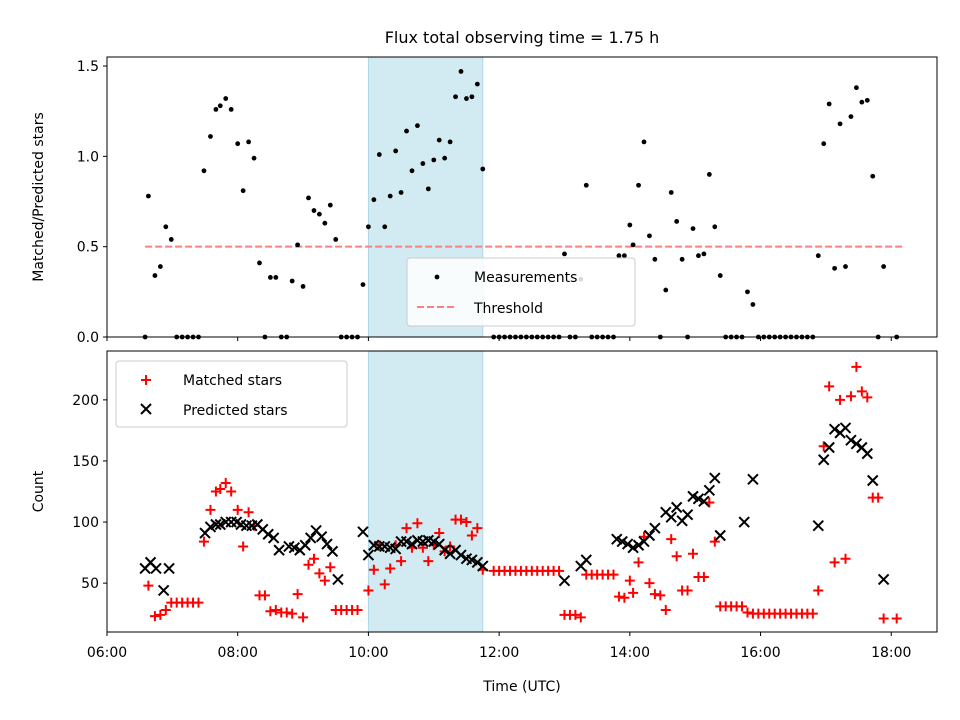  What do you see at coordinates (88, 67) in the screenshot?
I see `y-tick-label: 1.5` at bounding box center [88, 67].